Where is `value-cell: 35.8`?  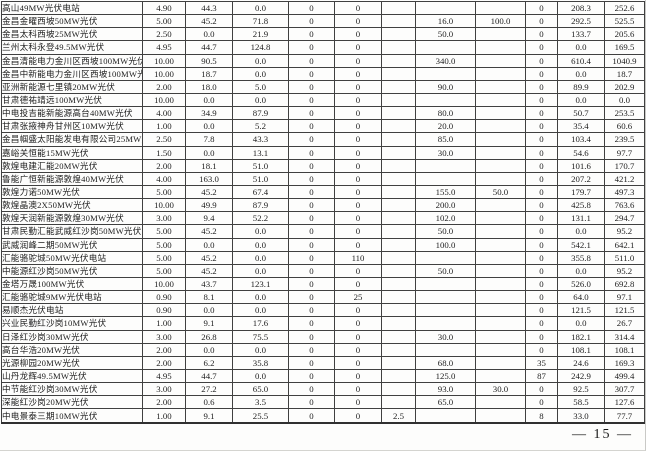
value-cell: 35.8 is located at coordinates (260, 362).